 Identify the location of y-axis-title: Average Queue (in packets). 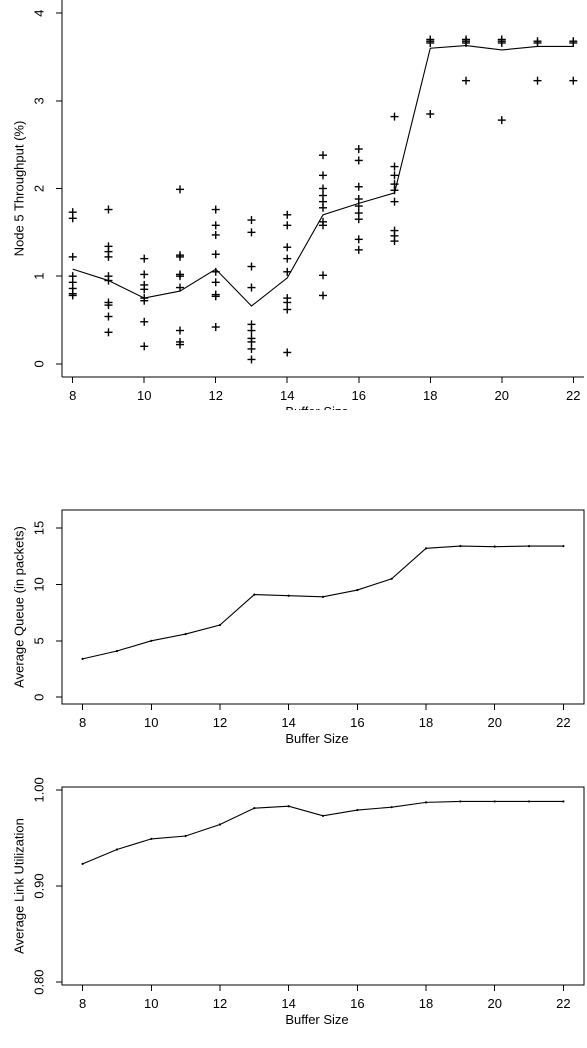
(18, 607).